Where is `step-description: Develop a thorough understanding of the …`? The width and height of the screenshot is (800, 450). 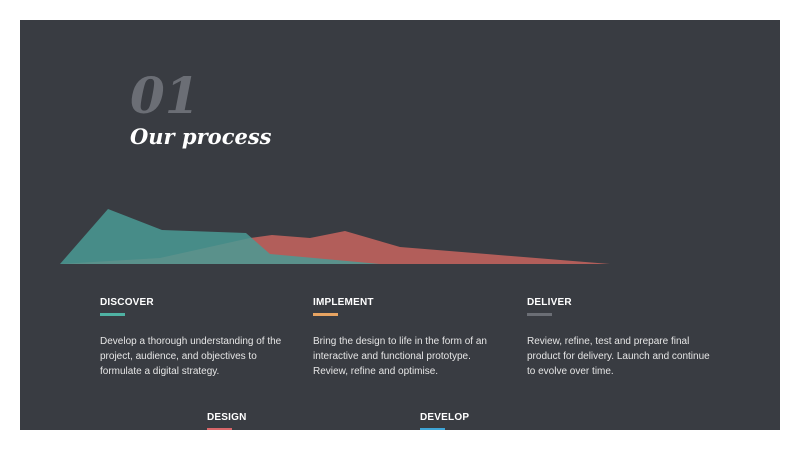
step-description: Develop a thorough understanding of the … is located at coordinates (191, 356).